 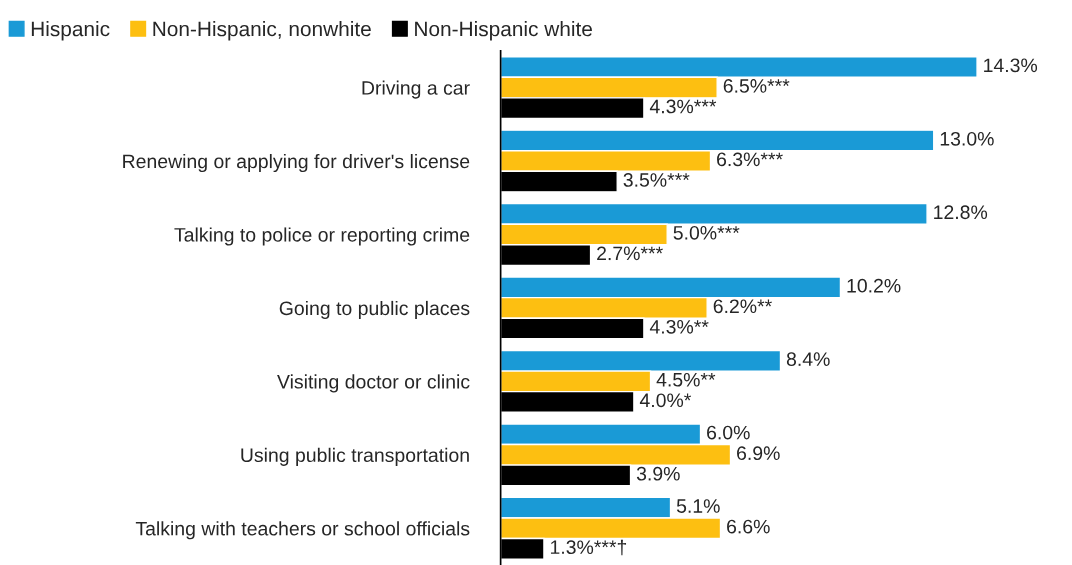 I want to click on y-tick-label: Renewing or applying for driver's license, so click(x=296, y=163).